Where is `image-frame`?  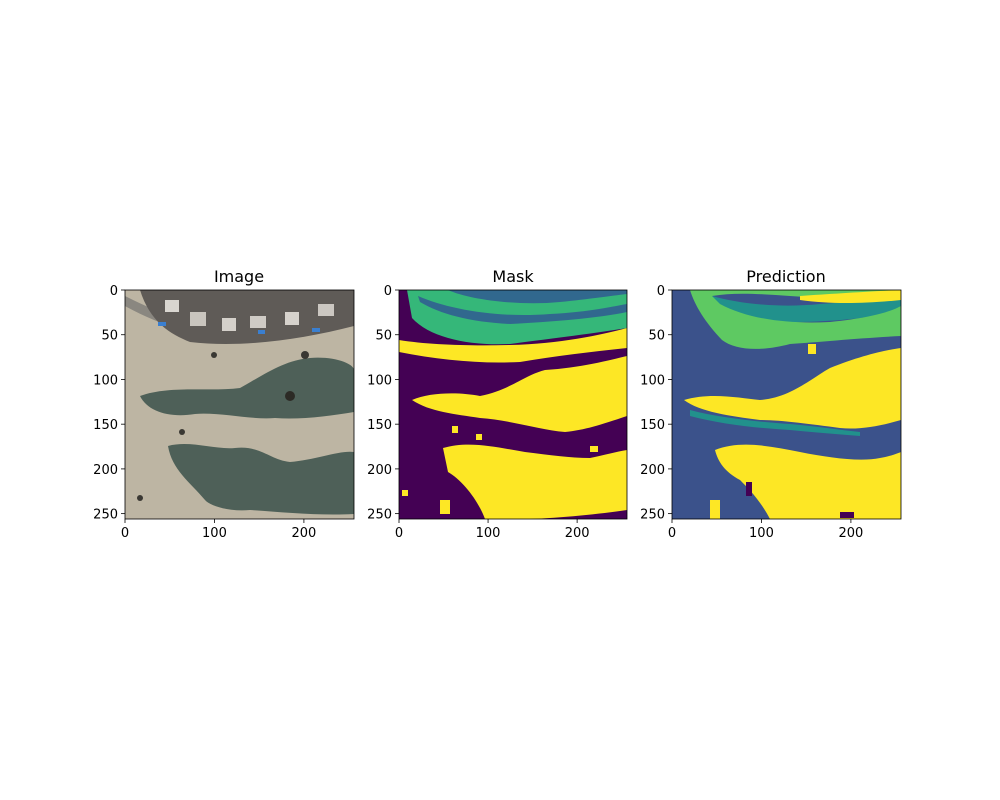
image-frame is located at coordinates (239, 404).